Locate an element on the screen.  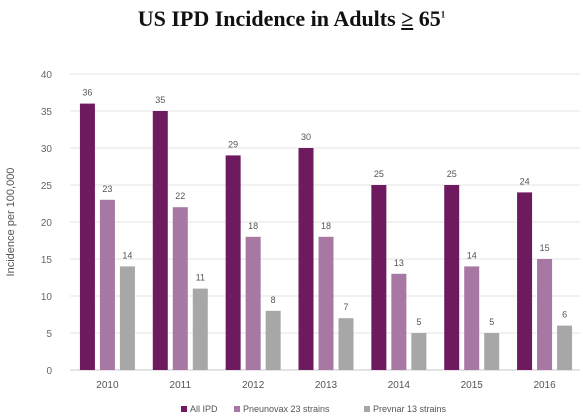
x-tick-label: 2013 is located at coordinates (326, 385).